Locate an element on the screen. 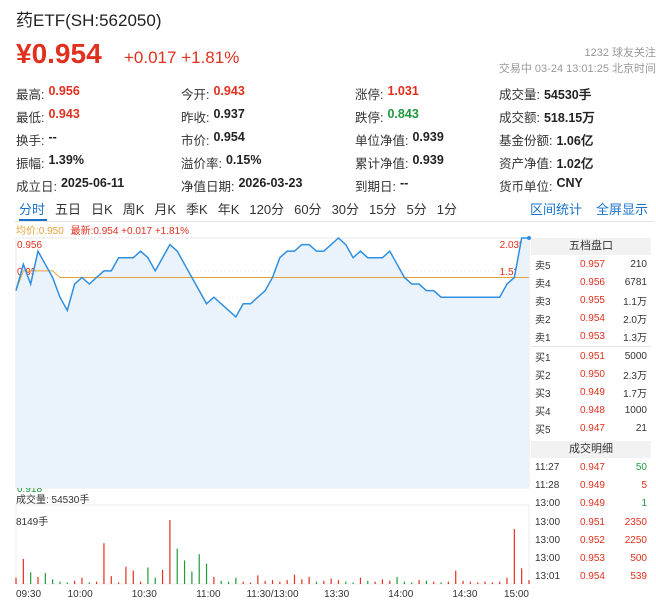 This screenshot has height=613, width=656. stat-value: 518.15万 is located at coordinates (569, 118).